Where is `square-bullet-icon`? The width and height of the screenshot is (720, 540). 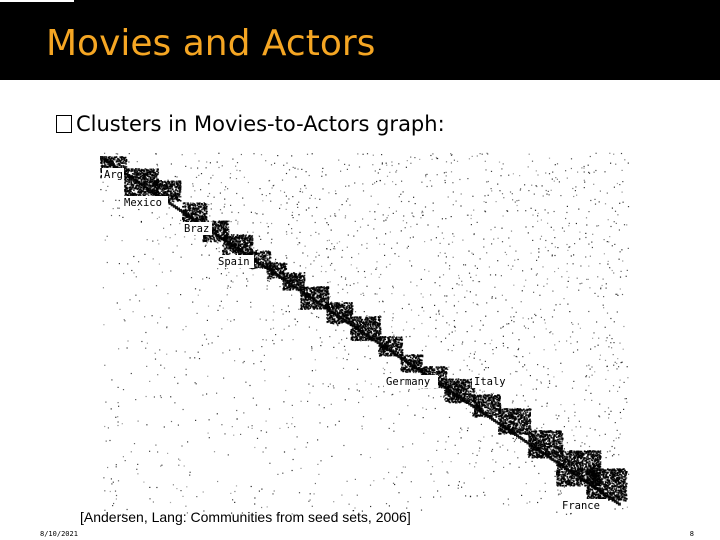 square-bullet-icon is located at coordinates (64, 124).